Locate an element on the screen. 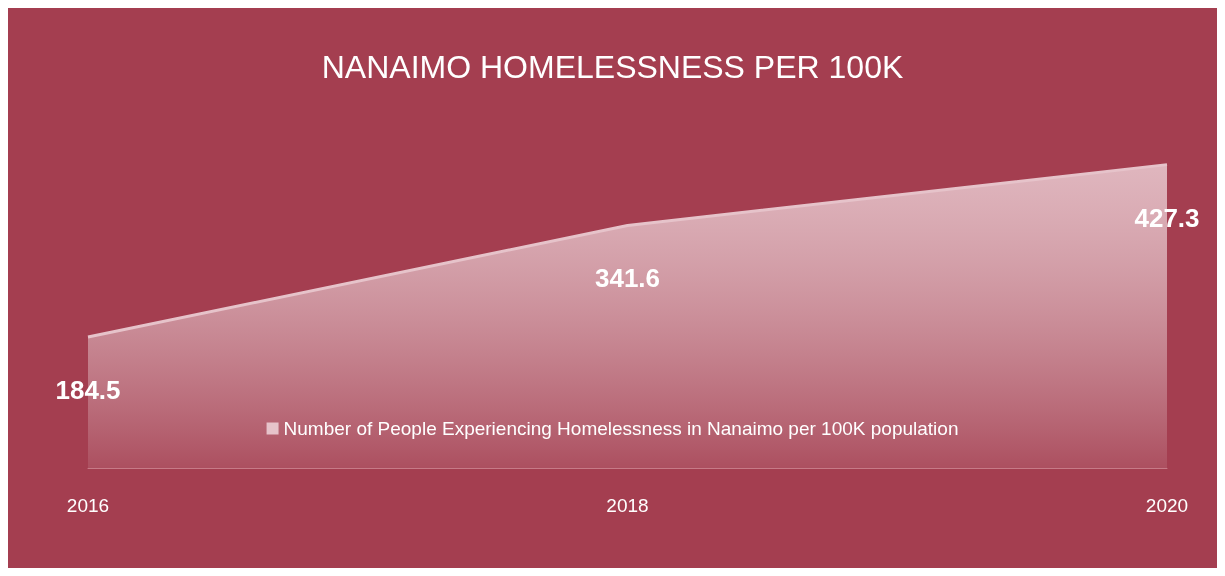 Image resolution: width=1225 pixels, height=576 pixels. chart-title: NANAIMO HOMELESSNESS PER 100K is located at coordinates (612, 67).